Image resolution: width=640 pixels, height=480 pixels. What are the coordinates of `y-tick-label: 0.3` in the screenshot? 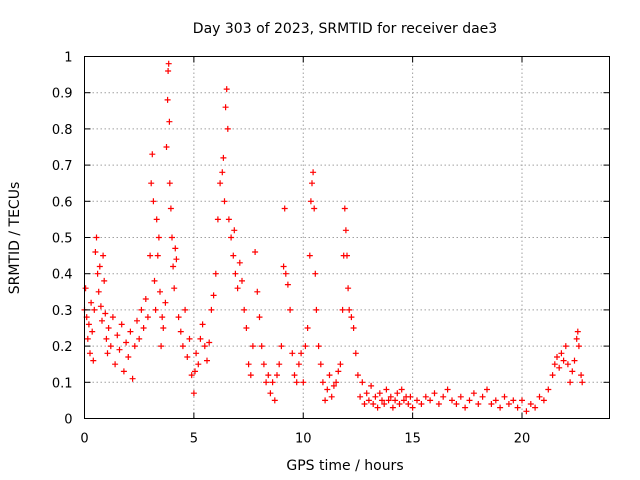 It's located at (62, 311).